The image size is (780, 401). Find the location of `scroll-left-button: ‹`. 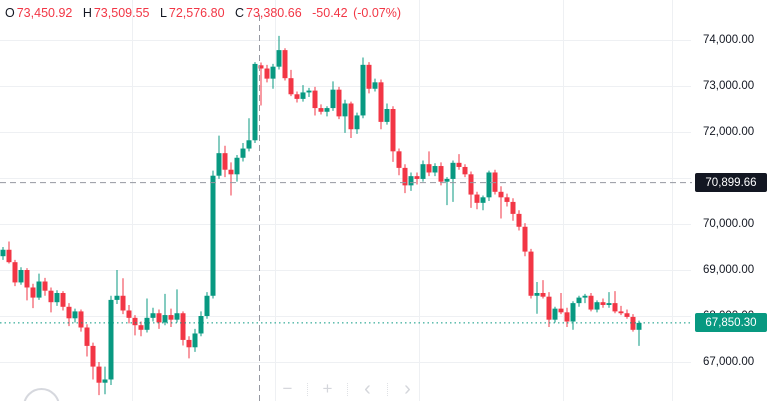

scroll-left-button: ‹ is located at coordinates (367, 389).